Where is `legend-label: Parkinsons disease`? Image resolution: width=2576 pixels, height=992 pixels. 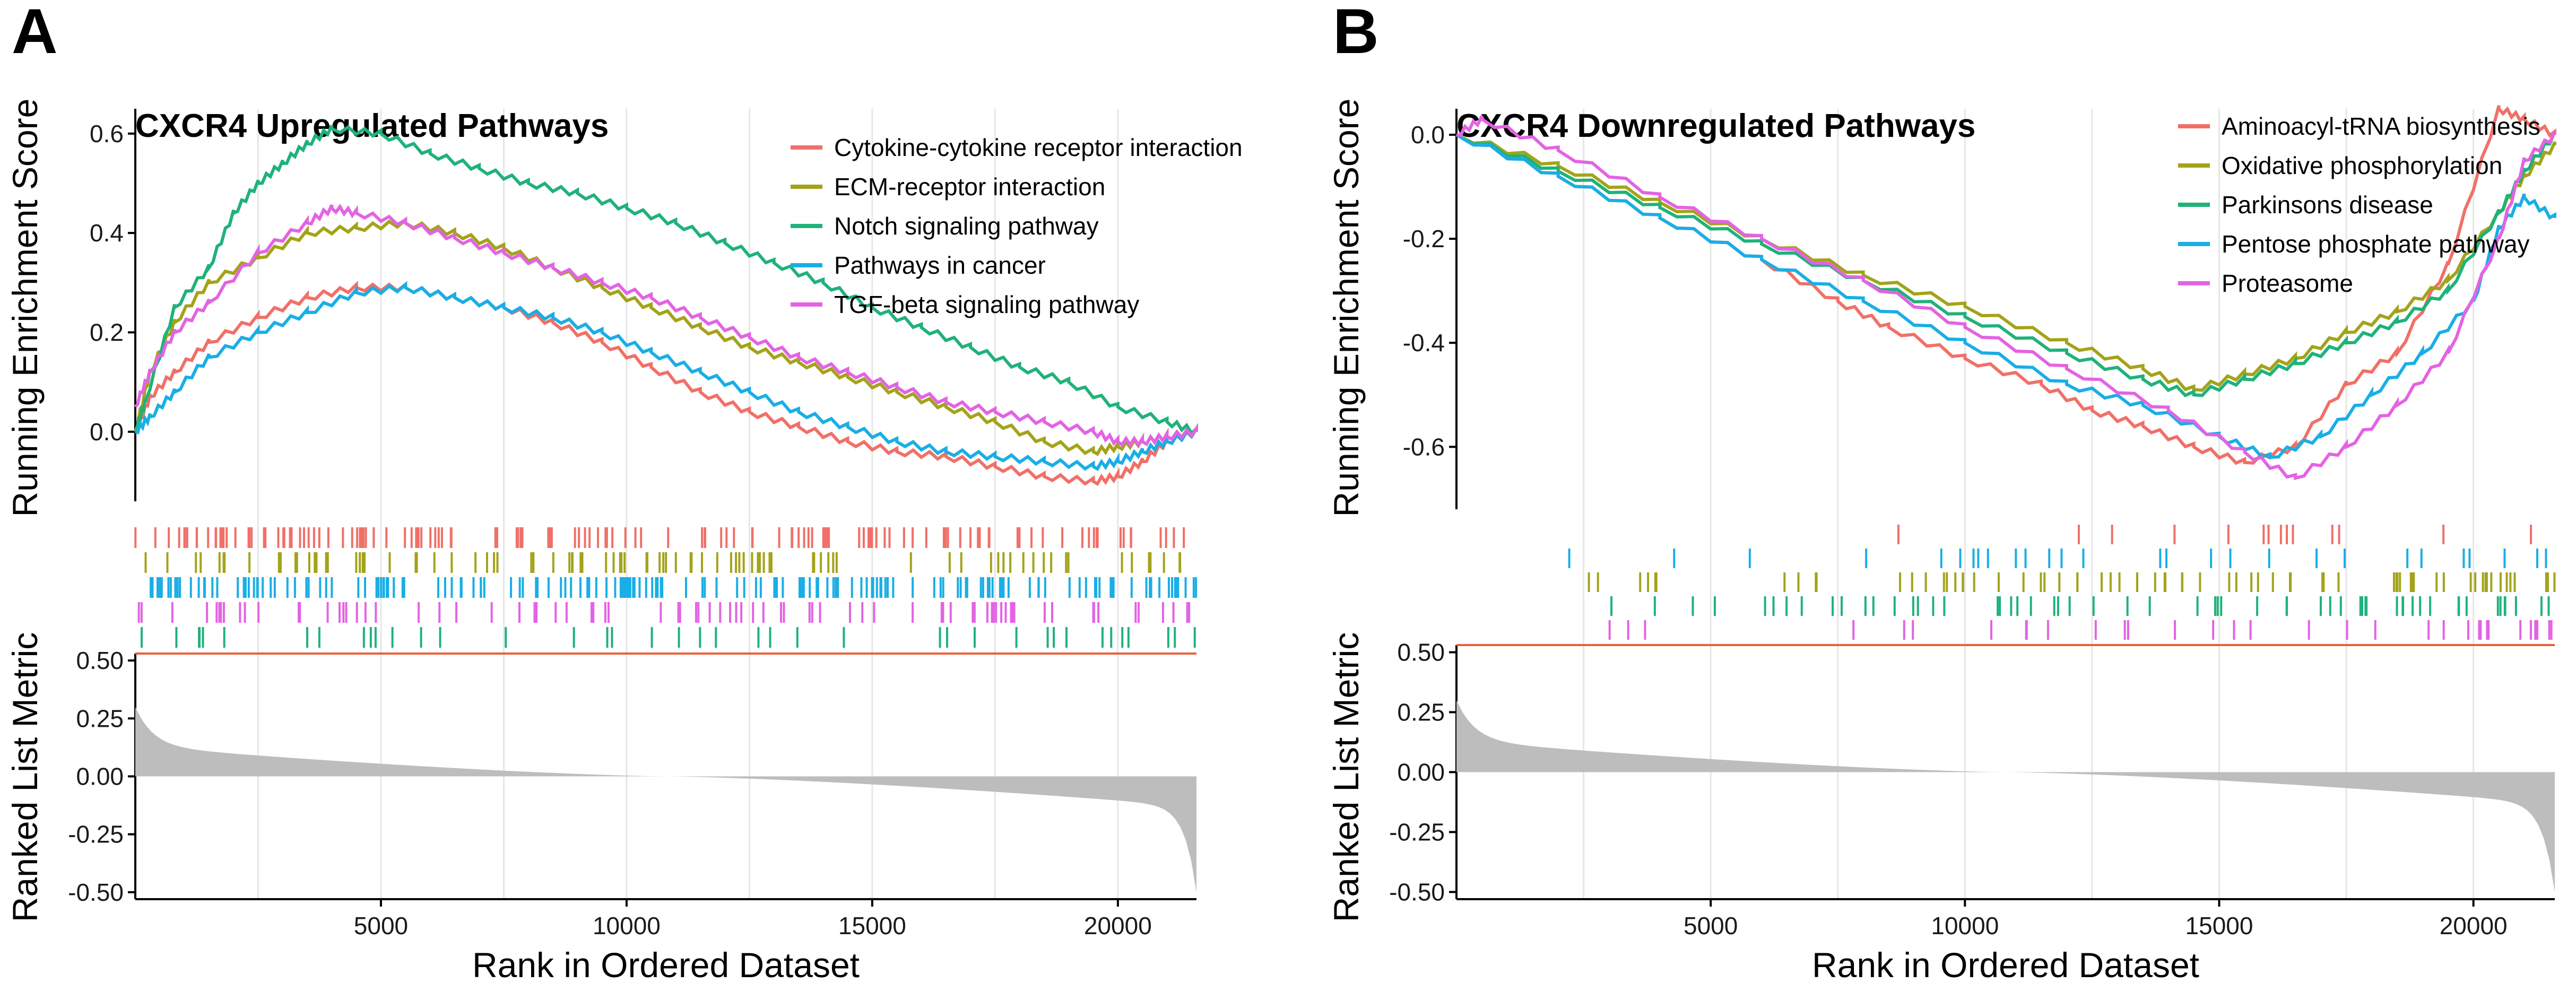 legend-label: Parkinsons disease is located at coordinates (2327, 205).